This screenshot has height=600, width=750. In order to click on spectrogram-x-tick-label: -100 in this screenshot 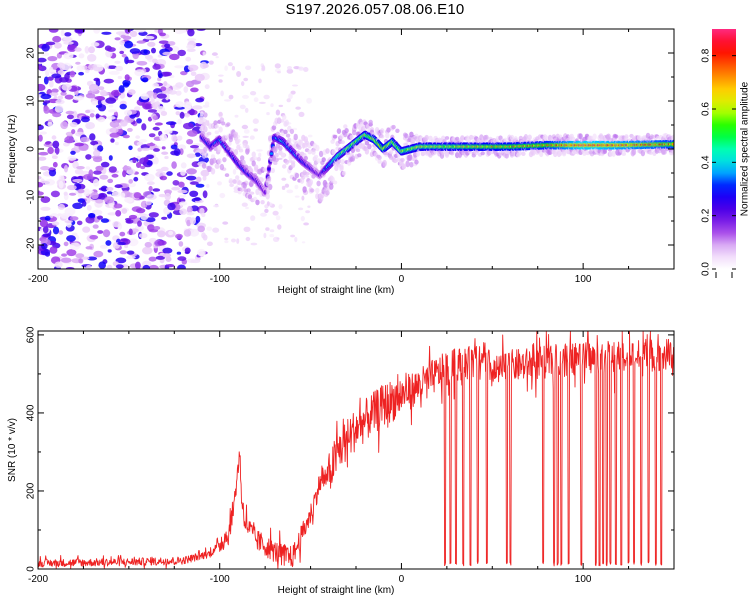, I will do `click(220, 279)`.